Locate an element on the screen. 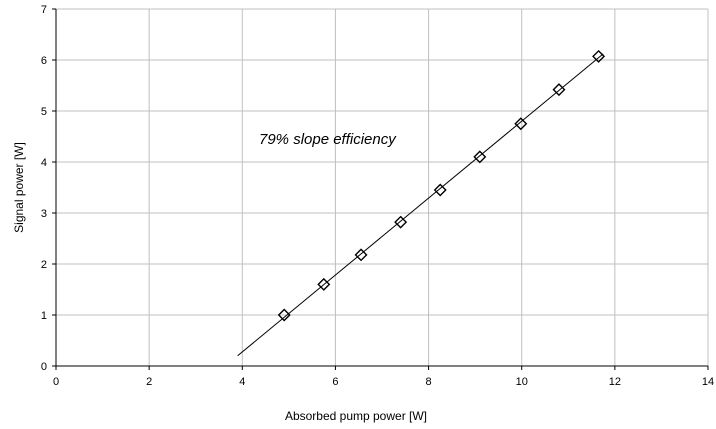 The width and height of the screenshot is (716, 429). x-tick-label: 2 is located at coordinates (149, 382).